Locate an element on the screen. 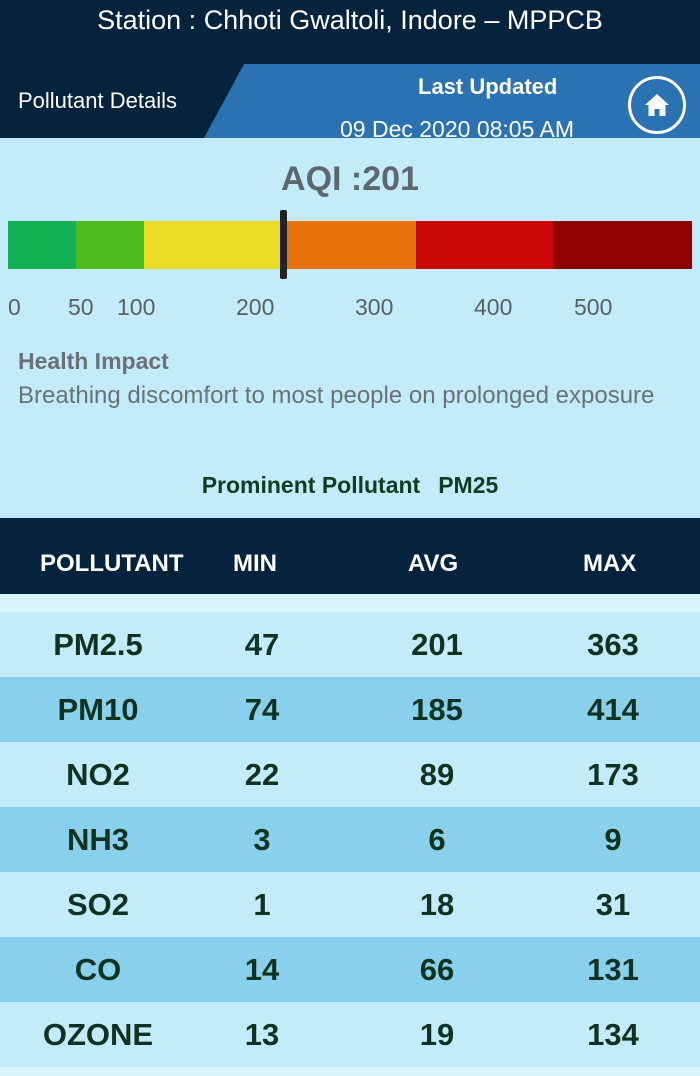 The height and width of the screenshot is (1076, 700). prominent-pollutant-value: PM25 is located at coordinates (468, 485).